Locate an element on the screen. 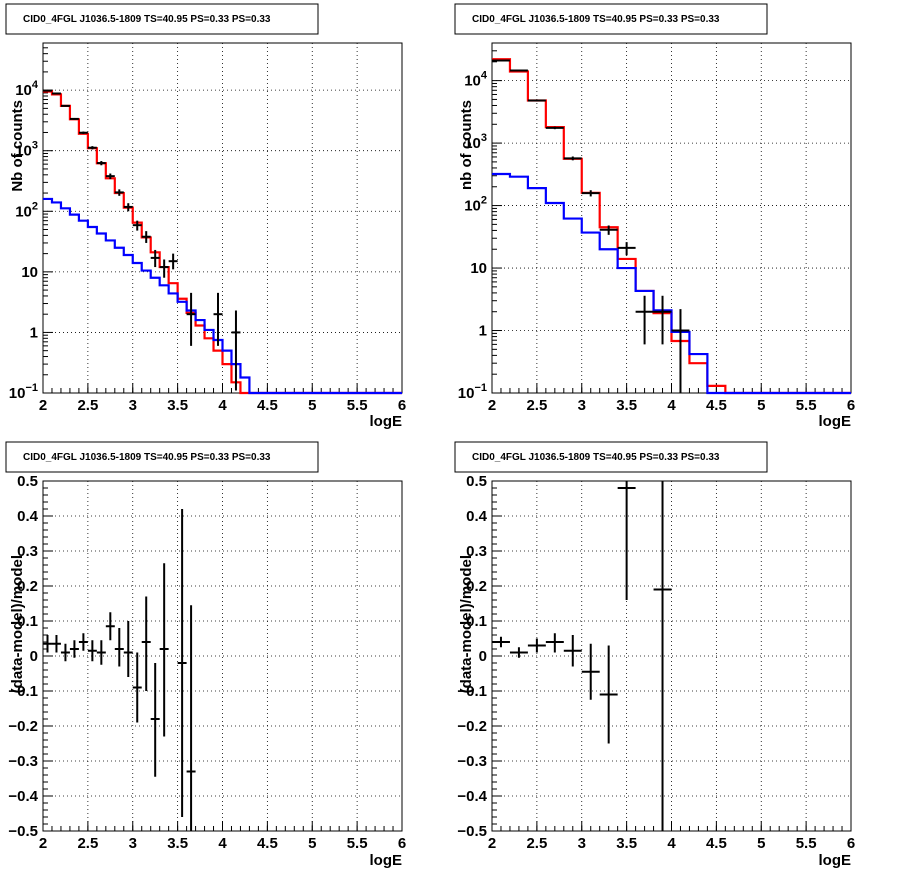 The image size is (898, 875). y-tick-label: 10³ is located at coordinates (475, 142).